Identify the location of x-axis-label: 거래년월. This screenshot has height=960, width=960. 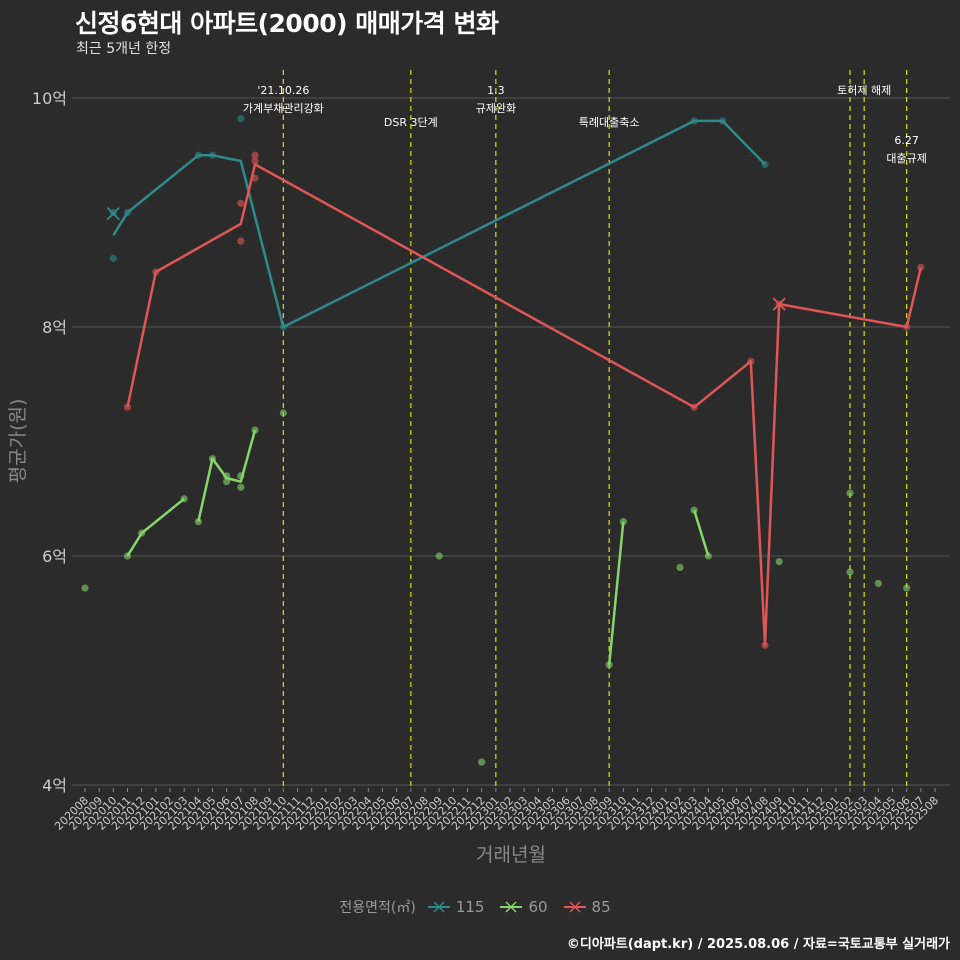
(511, 855).